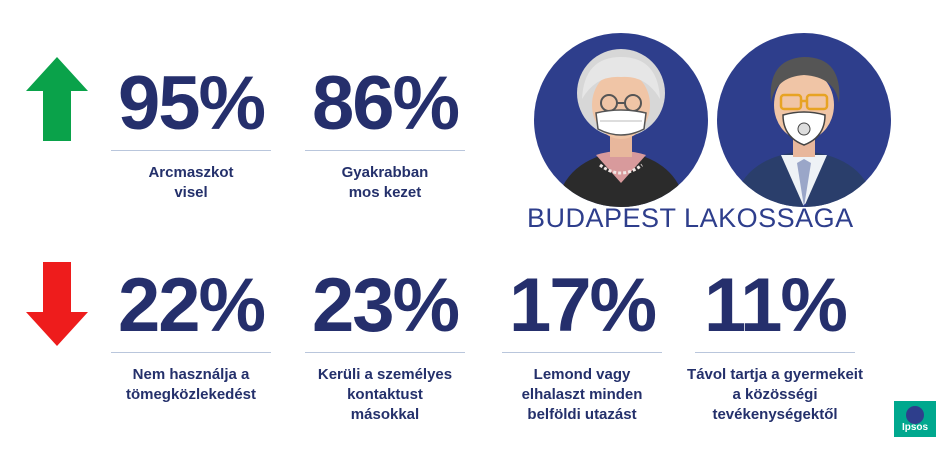 This screenshot has width=948, height=451. I want to click on down-arrow-icon, so click(57, 304).